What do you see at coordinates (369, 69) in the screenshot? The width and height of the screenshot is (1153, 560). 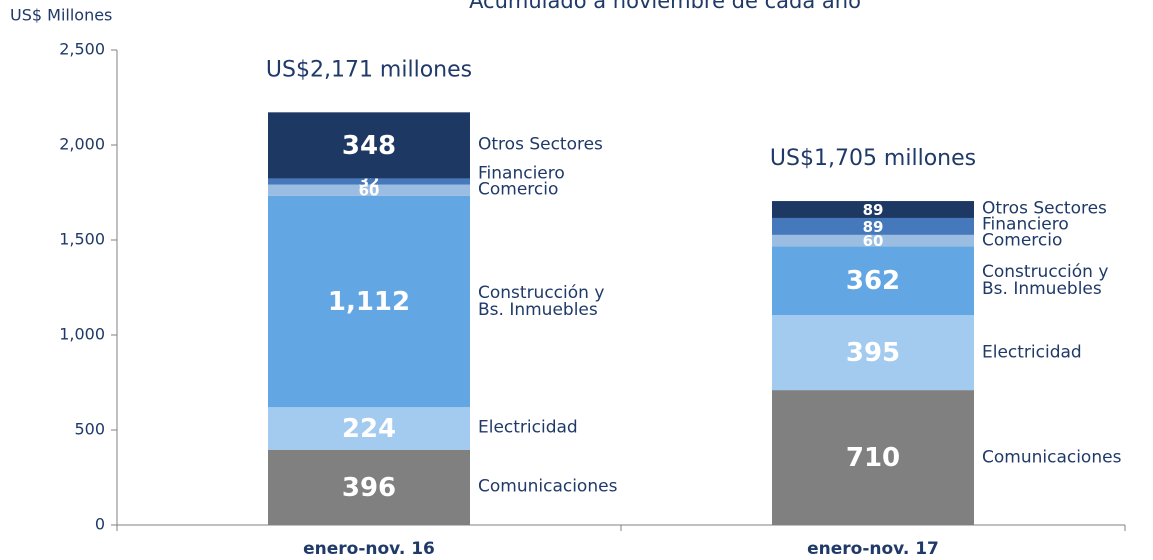 I see `total-annotation: US$2,171 millones` at bounding box center [369, 69].